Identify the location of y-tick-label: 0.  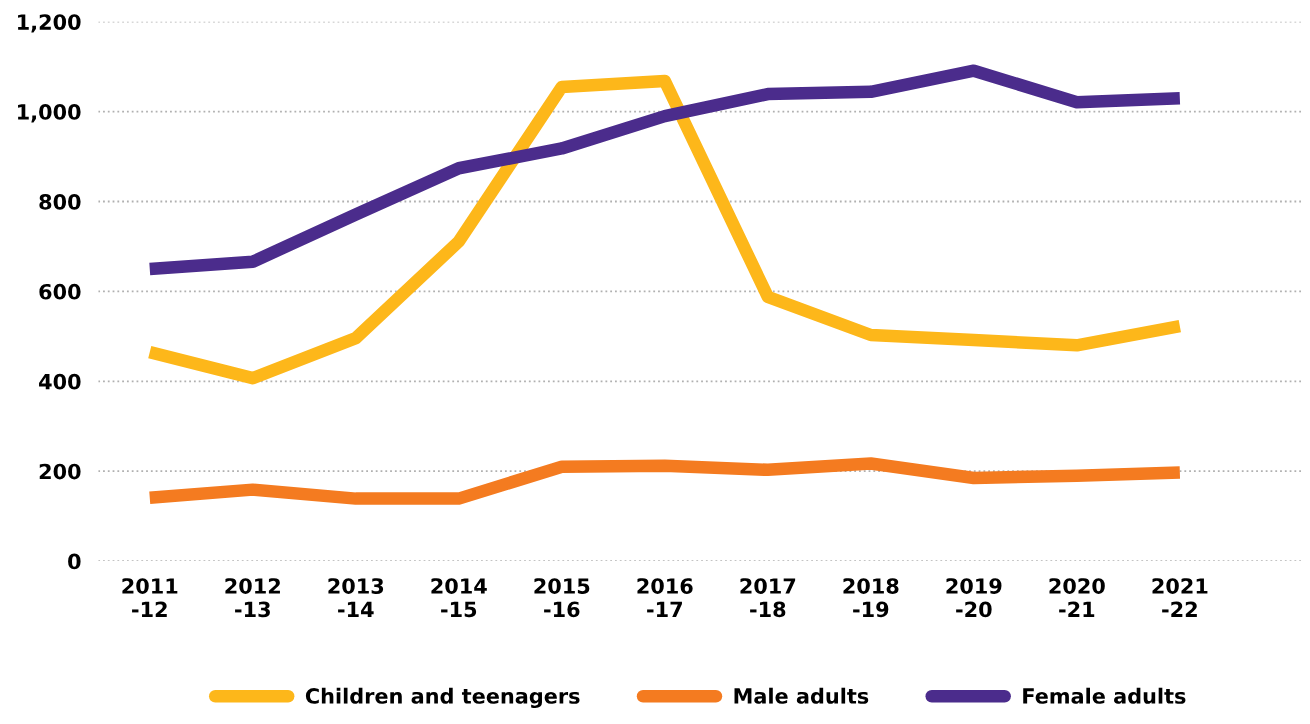
(74, 561).